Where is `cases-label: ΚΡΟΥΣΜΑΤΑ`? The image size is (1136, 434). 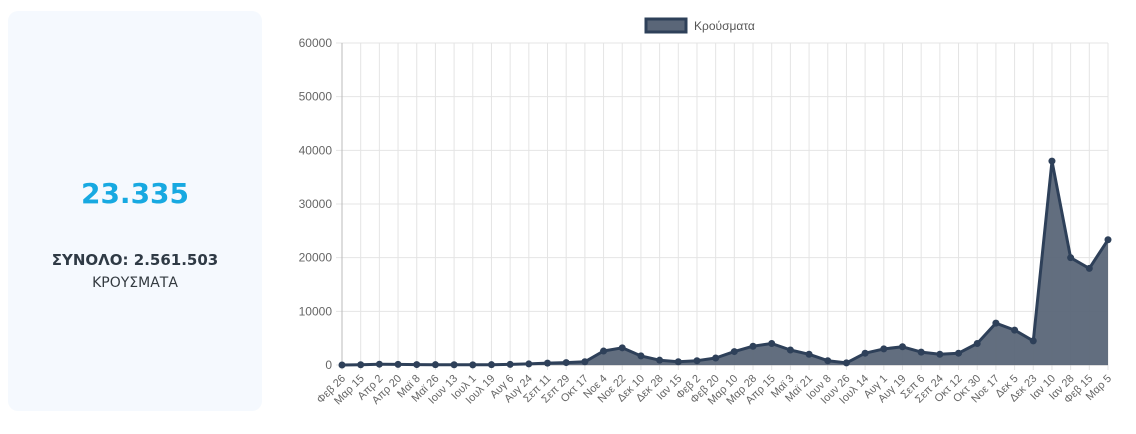 cases-label: ΚΡΟΥΣΜΑΤΑ is located at coordinates (135, 283).